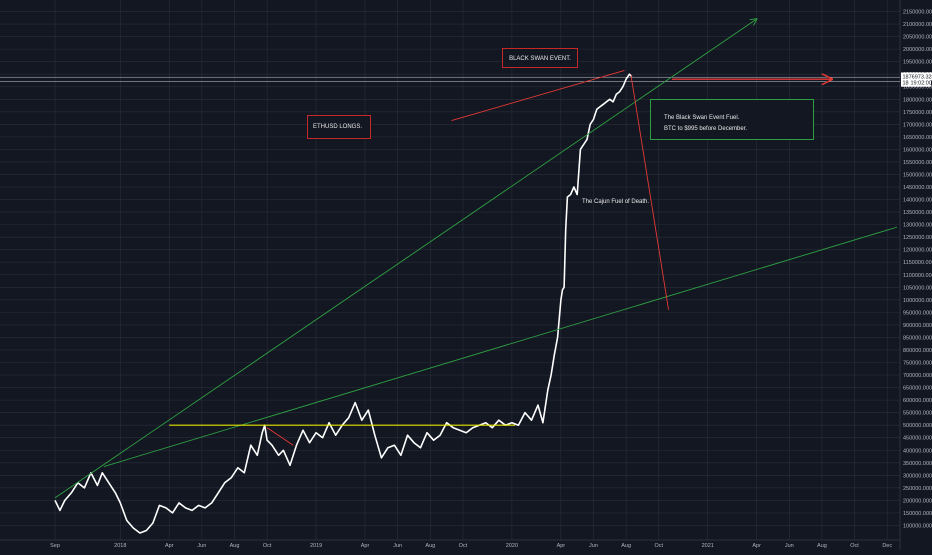 Image resolution: width=932 pixels, height=555 pixels. Describe the element at coordinates (917, 50) in the screenshot. I see `y-tick-label: 2000000.0000` at that location.